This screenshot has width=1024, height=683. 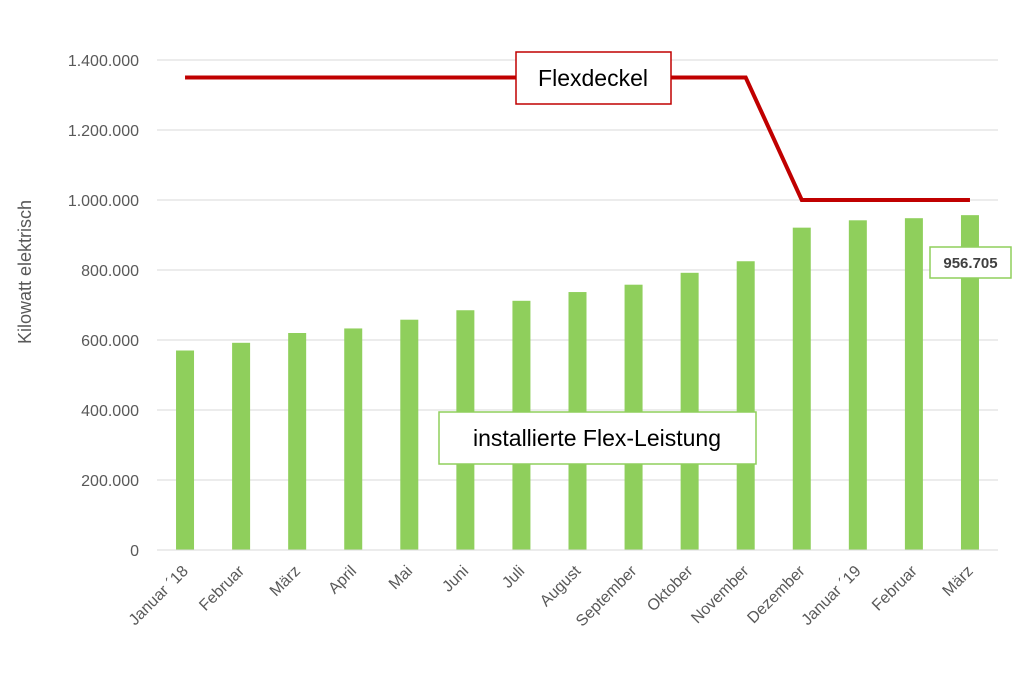 I want to click on y-tick-label: 1.200.000, so click(x=103, y=131).